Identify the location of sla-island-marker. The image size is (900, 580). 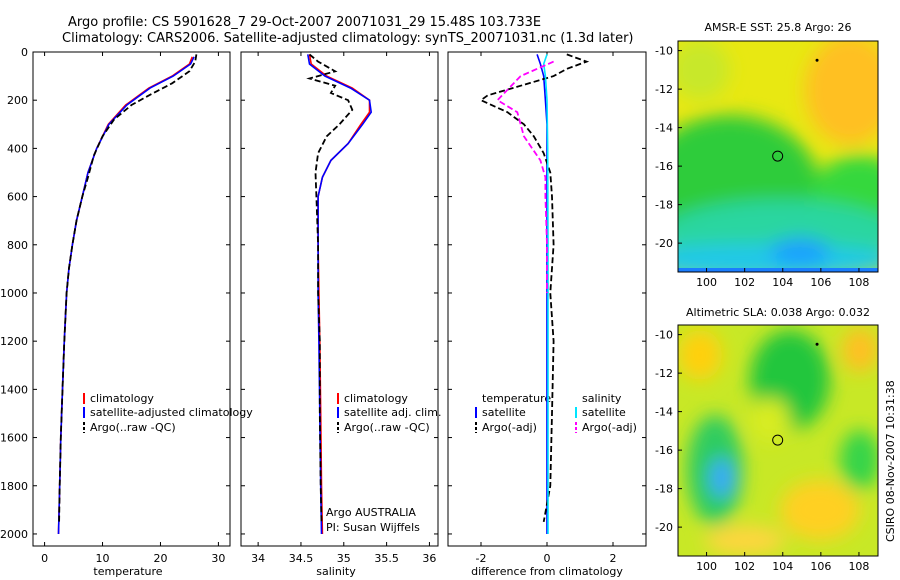
(817, 344).